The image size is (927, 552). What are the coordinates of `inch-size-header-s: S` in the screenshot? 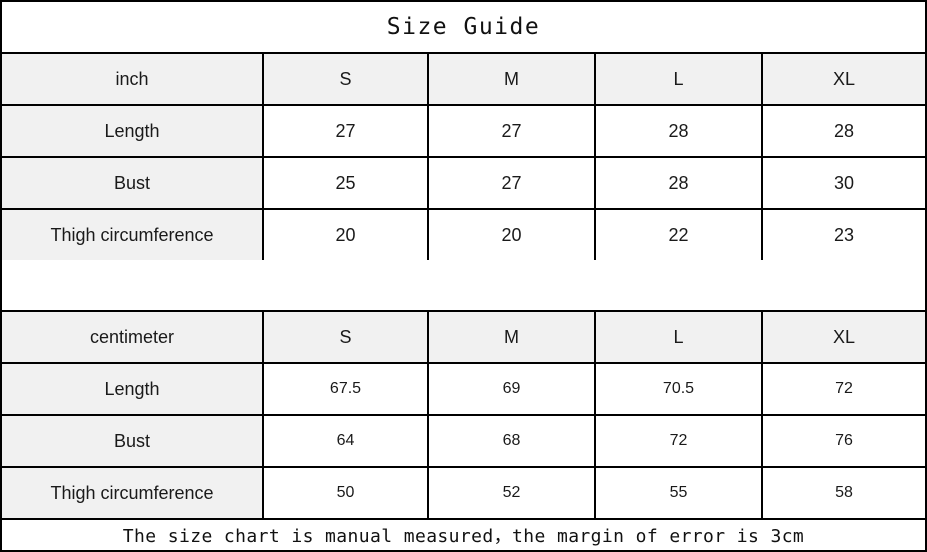 It's located at (346, 79).